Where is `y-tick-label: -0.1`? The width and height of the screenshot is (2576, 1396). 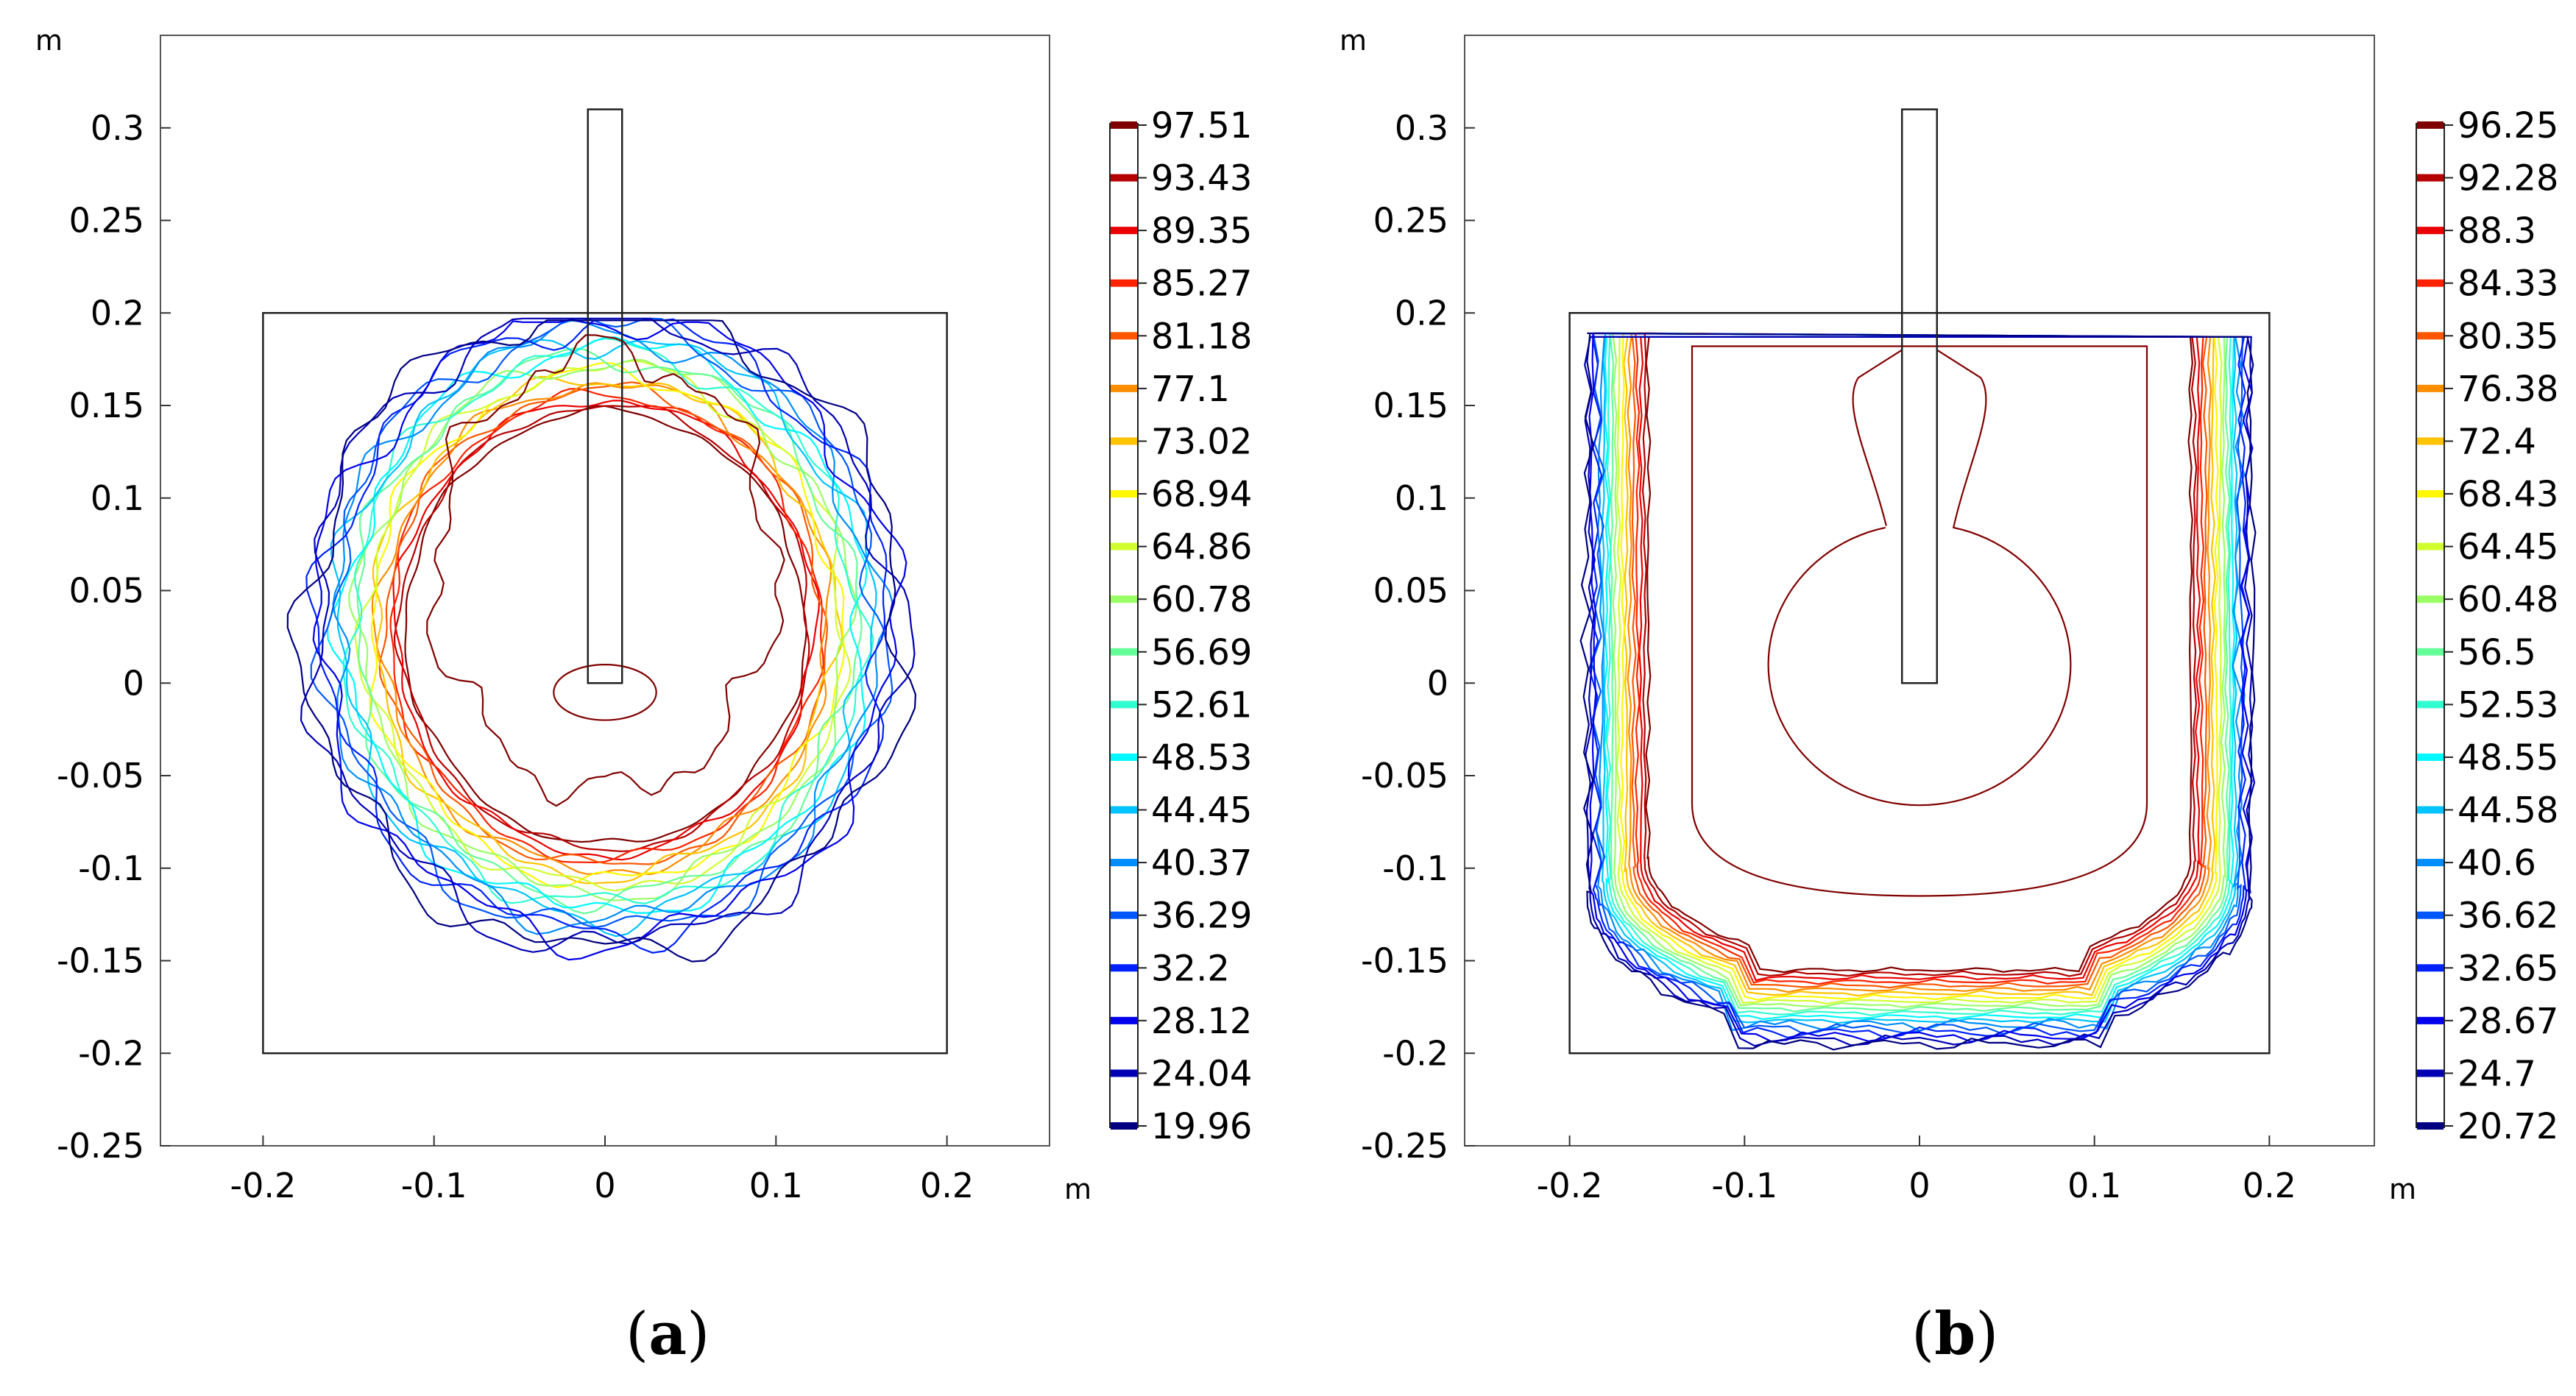
y-tick-label: -0.1 is located at coordinates (111, 868).